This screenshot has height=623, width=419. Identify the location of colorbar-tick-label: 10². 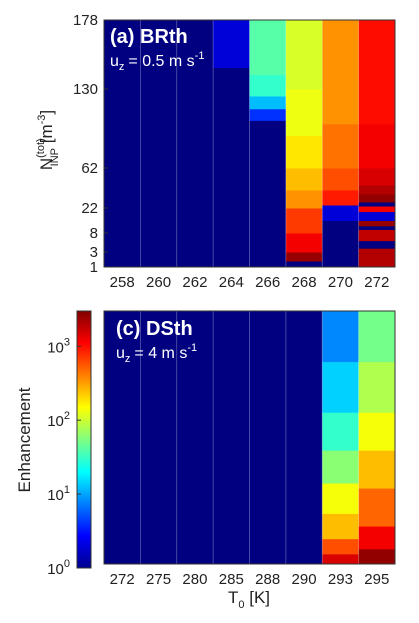
(58, 420).